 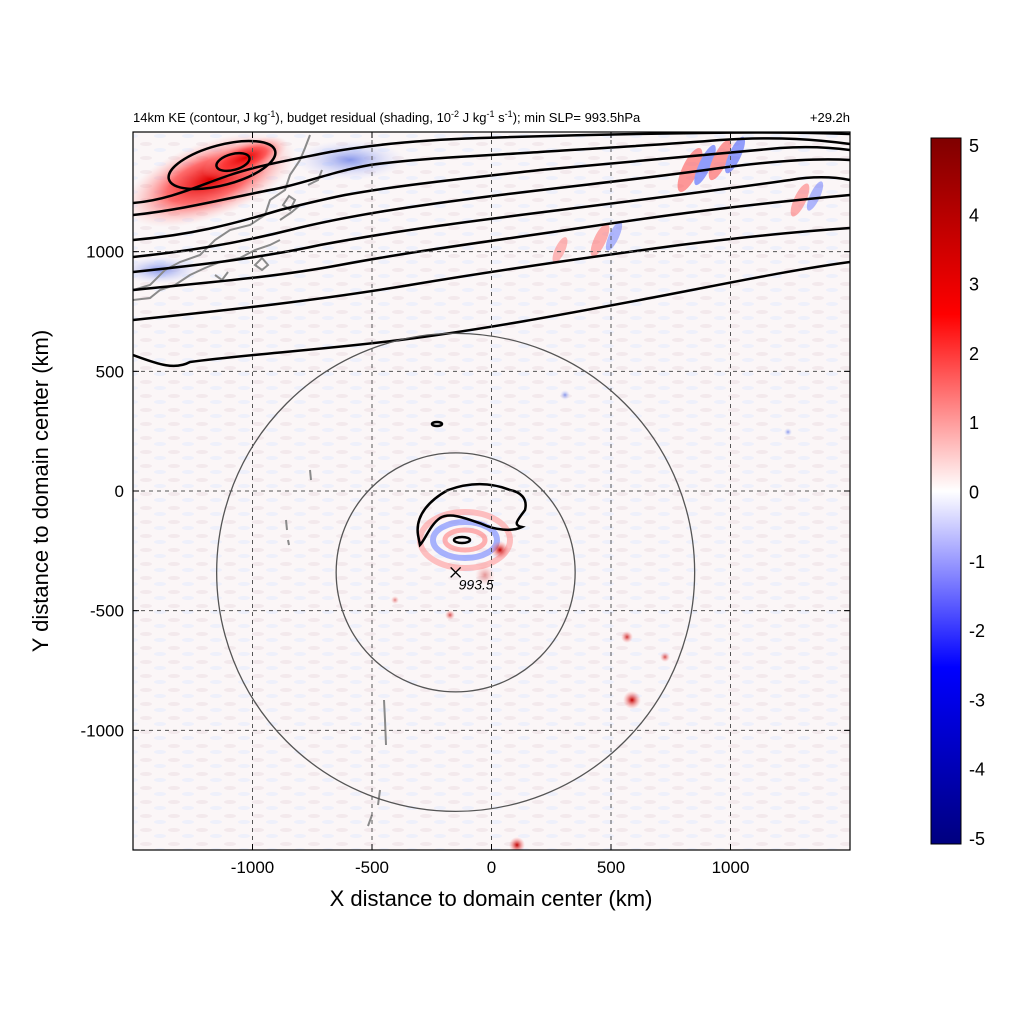 I want to click on colorbar-tick-label: -1, so click(x=977, y=562).